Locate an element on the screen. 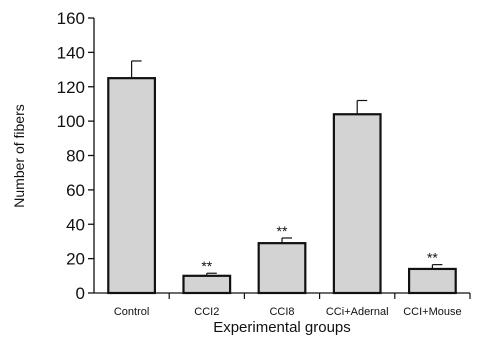  x-axis-title: Experimental groups is located at coordinates (282, 327).